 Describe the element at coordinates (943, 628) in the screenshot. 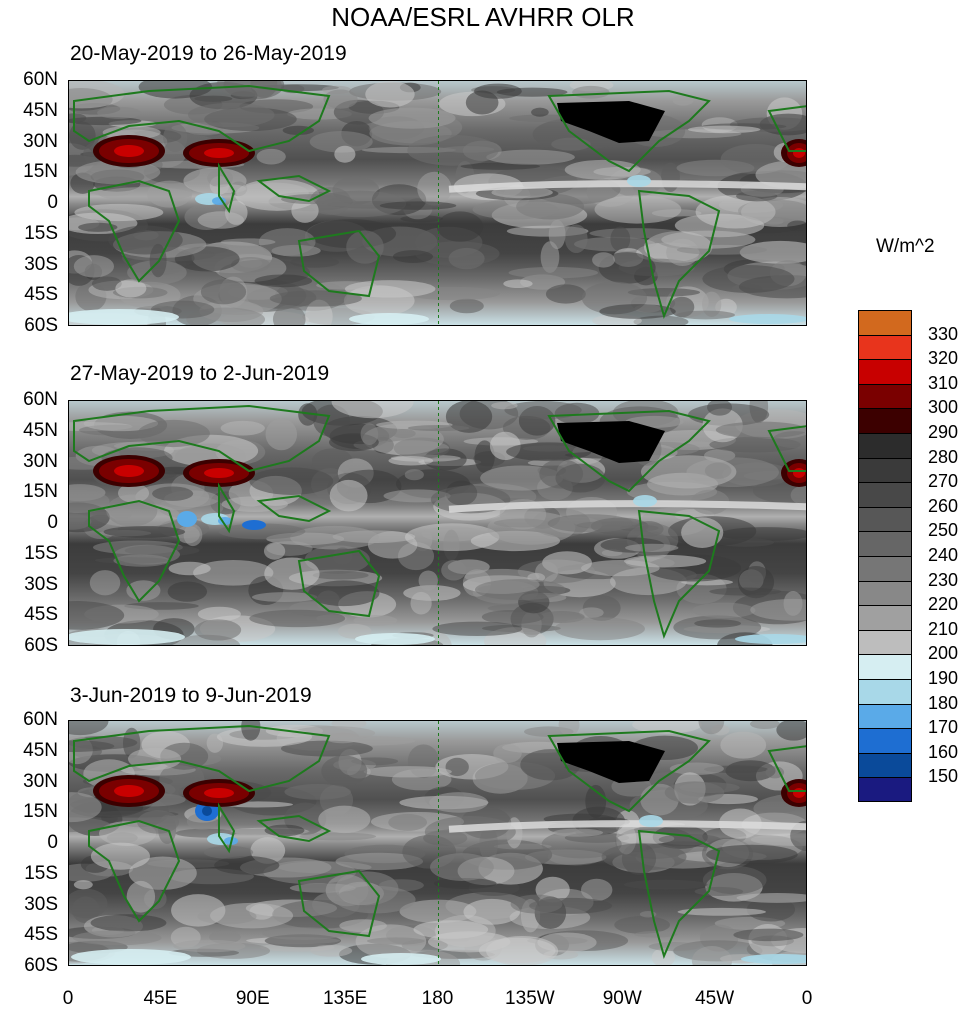

I see `legend-label: 210` at that location.